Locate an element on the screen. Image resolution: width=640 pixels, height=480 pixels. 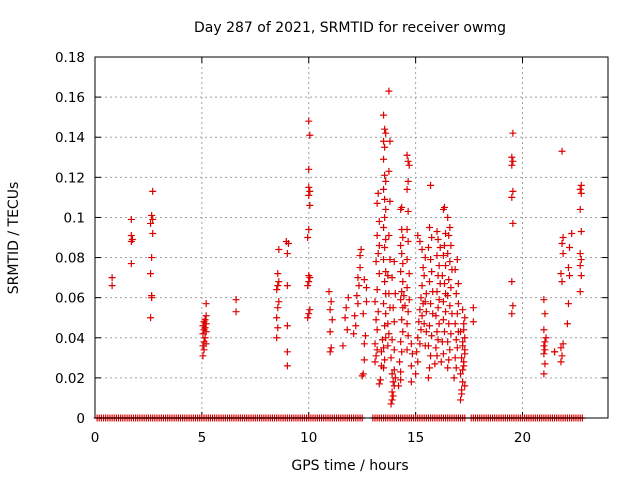
y-tick-label: 0 is located at coordinates (80, 419).